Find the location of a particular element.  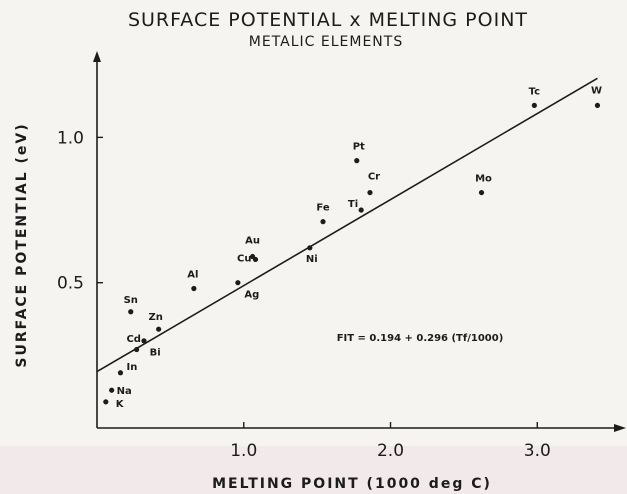

data-point-label: W is located at coordinates (596, 90).